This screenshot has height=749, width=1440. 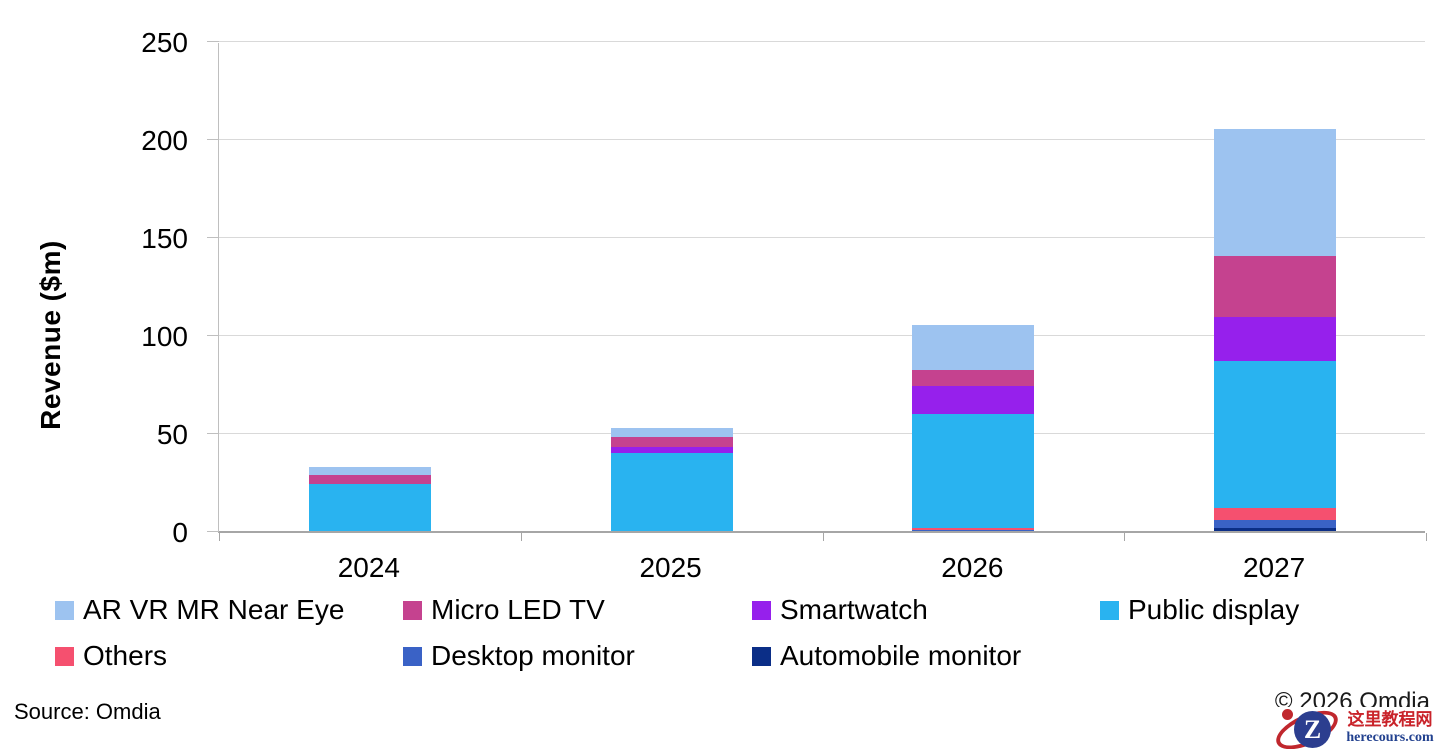 What do you see at coordinates (1390, 738) in the screenshot?
I see `watermark-site-url: herecours.com` at bounding box center [1390, 738].